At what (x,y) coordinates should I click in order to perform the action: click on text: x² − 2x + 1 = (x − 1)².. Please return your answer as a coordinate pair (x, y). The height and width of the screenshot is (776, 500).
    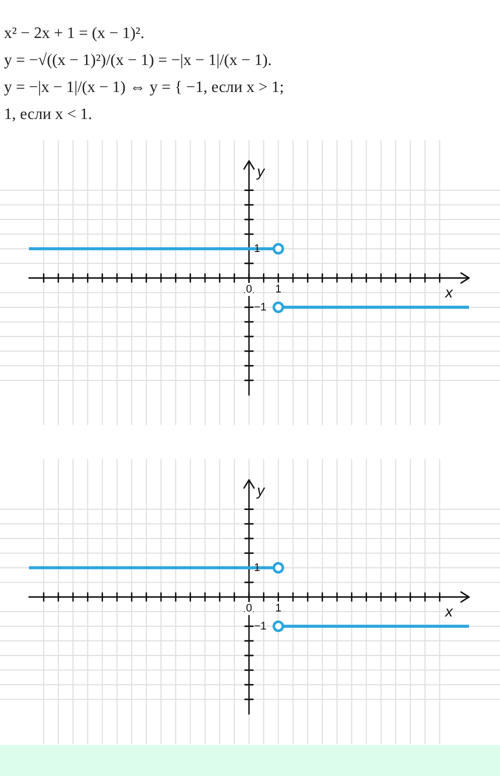
    Looking at the image, I should click on (75, 34).